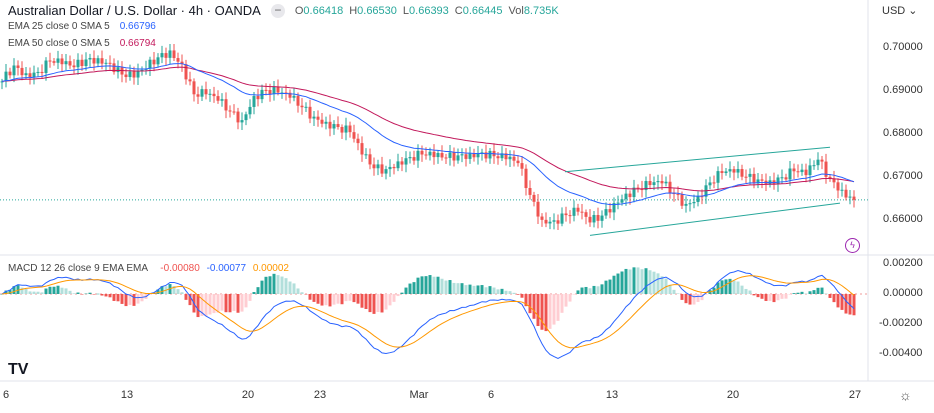 This screenshot has height=413, width=934. I want to click on tradingview-logo: TV, so click(18, 369).